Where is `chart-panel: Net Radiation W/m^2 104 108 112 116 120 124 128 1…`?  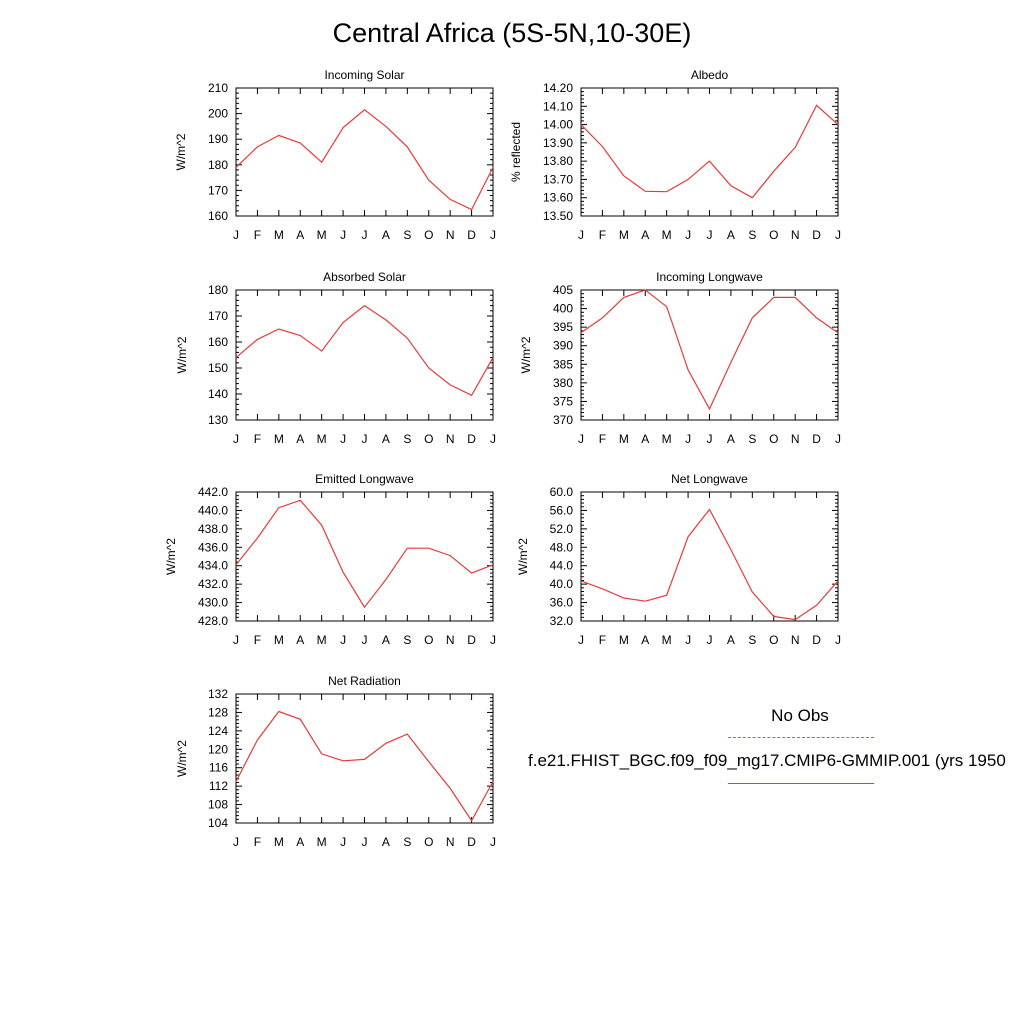
chart-panel: Net Radiation W/m^2 104 108 112 116 120 124 128 1… is located at coordinates (335, 761).